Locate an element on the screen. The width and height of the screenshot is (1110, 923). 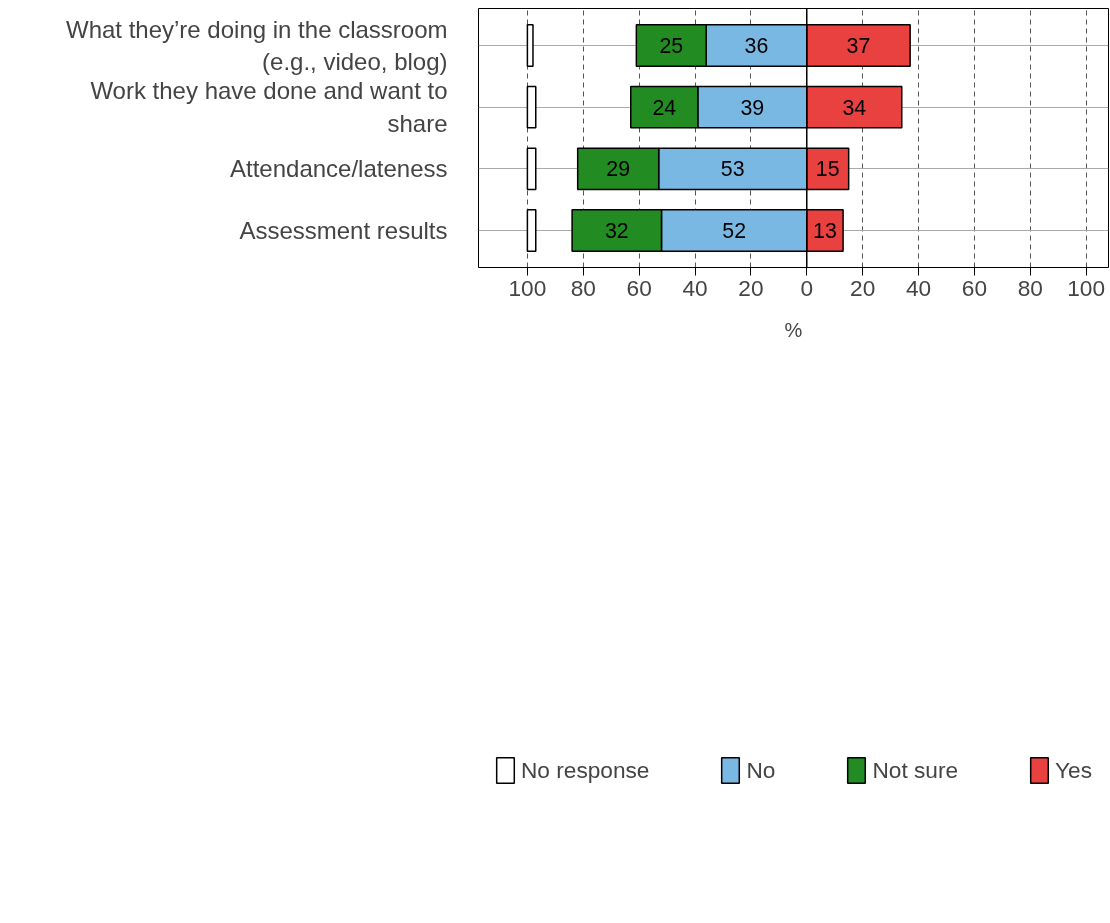
legend-label: Not sure is located at coordinates (915, 770).